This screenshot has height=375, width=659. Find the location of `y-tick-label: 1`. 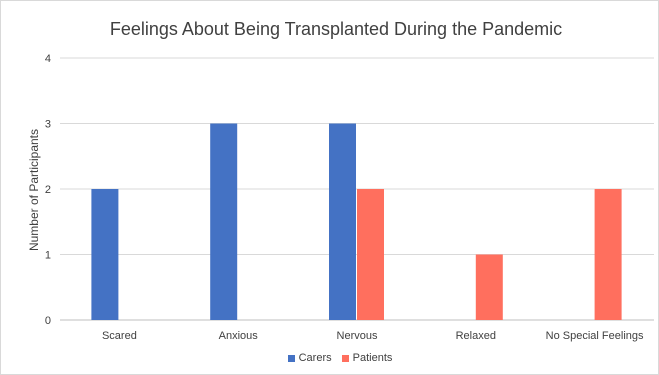

y-tick-label: 1 is located at coordinates (48, 256).